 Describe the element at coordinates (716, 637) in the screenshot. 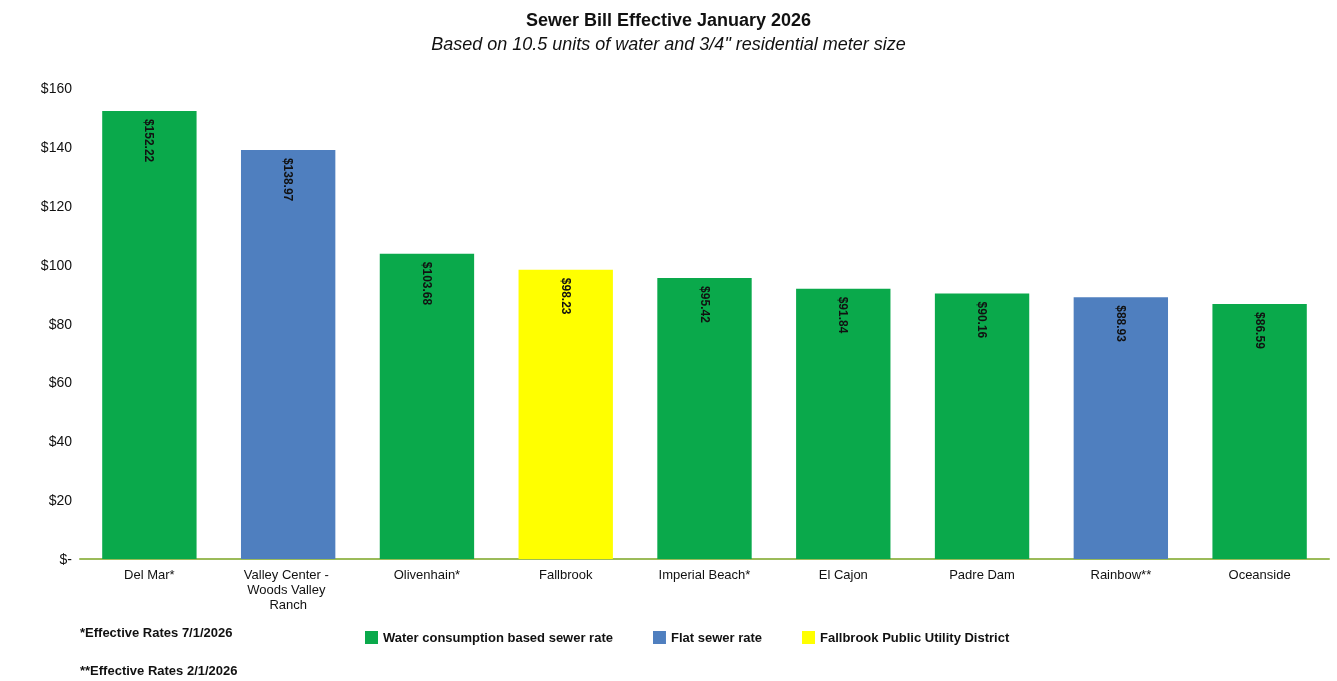

I see `legend-label: Flat sewer rate` at that location.